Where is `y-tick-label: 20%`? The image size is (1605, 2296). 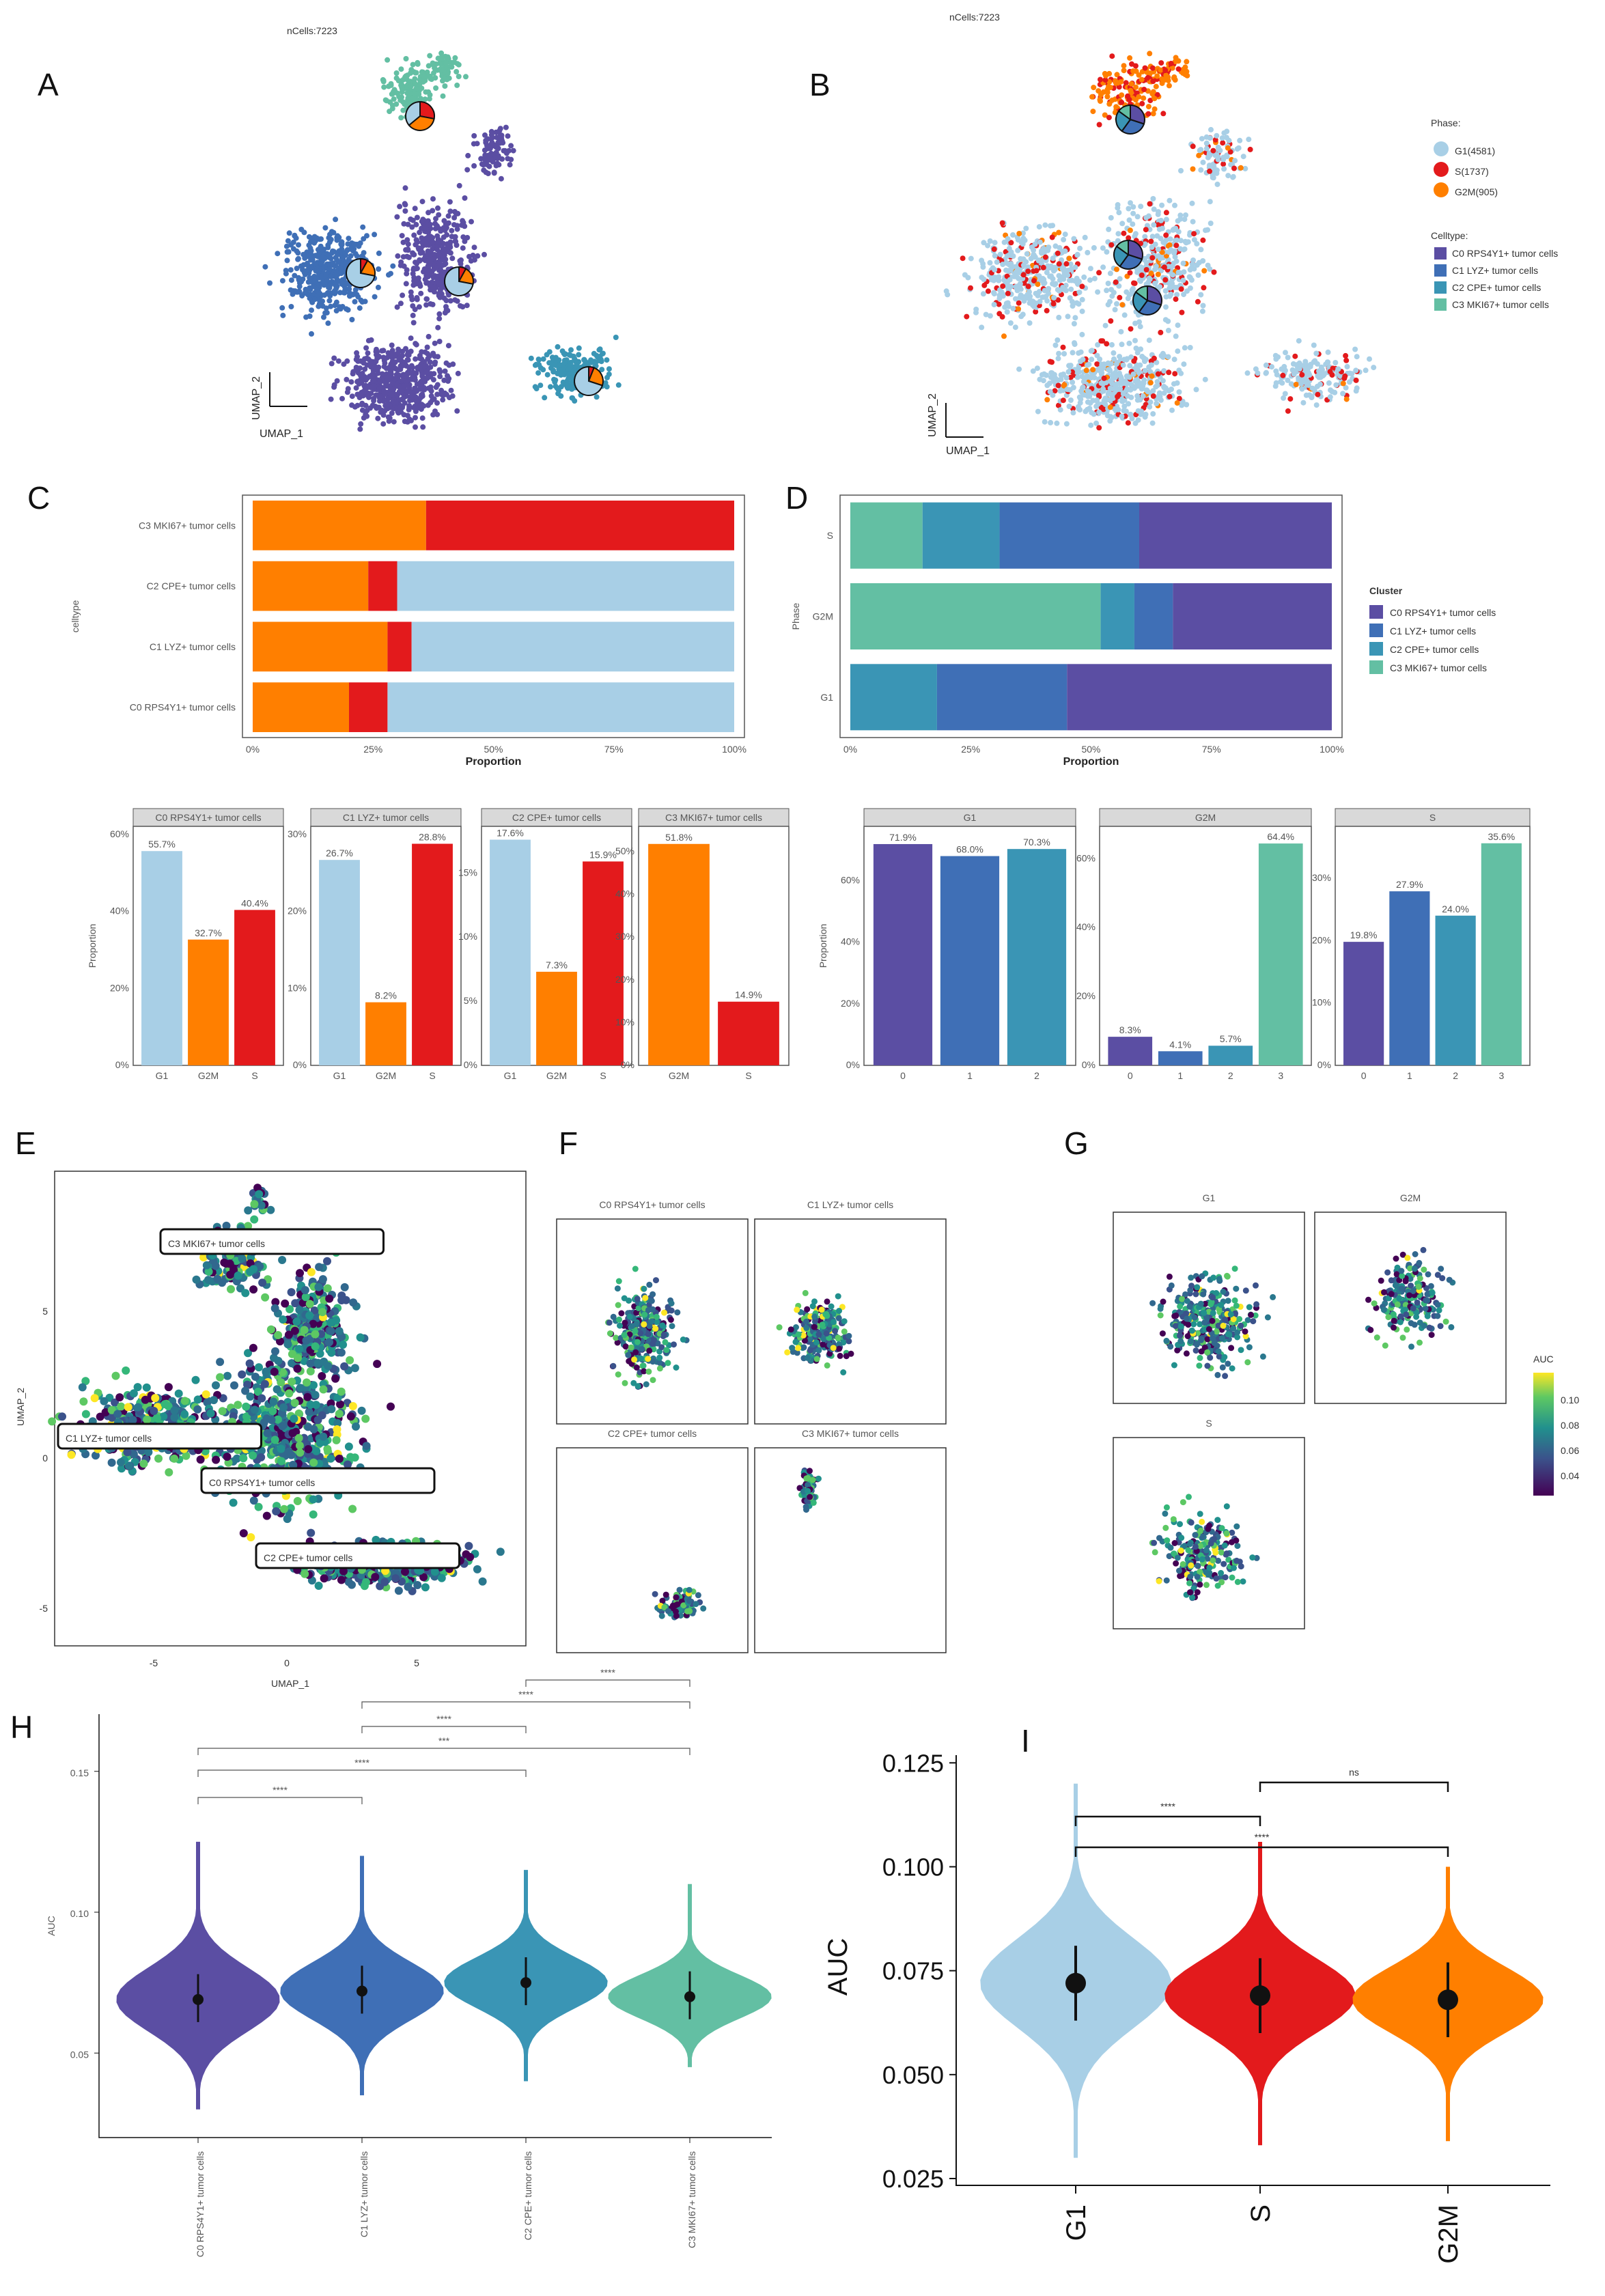
y-tick-label: 20% is located at coordinates (850, 1003).